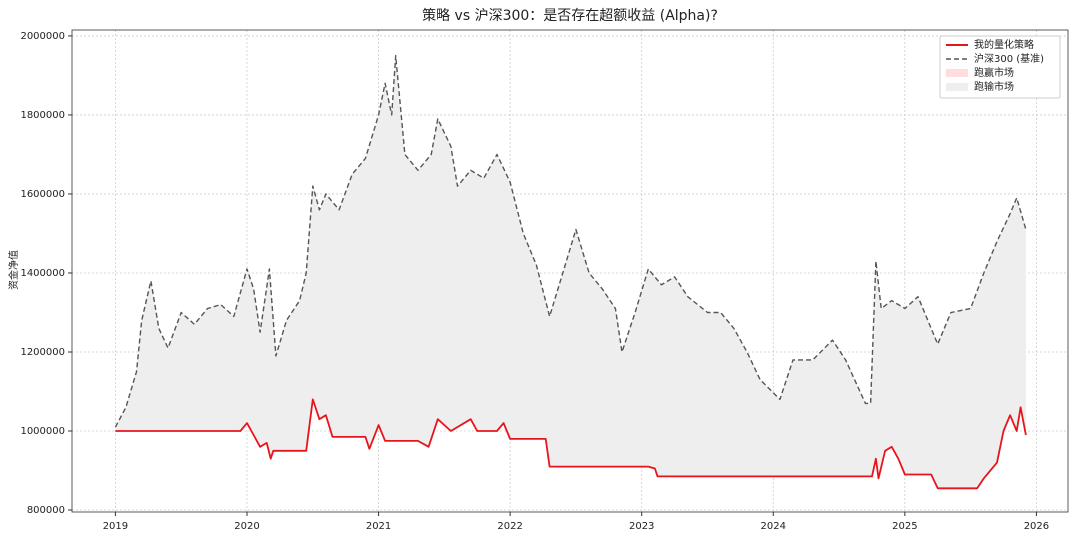 The width and height of the screenshot is (1080, 538). Describe the element at coordinates (1036, 526) in the screenshot. I see `x-tick-label: 2026` at that location.